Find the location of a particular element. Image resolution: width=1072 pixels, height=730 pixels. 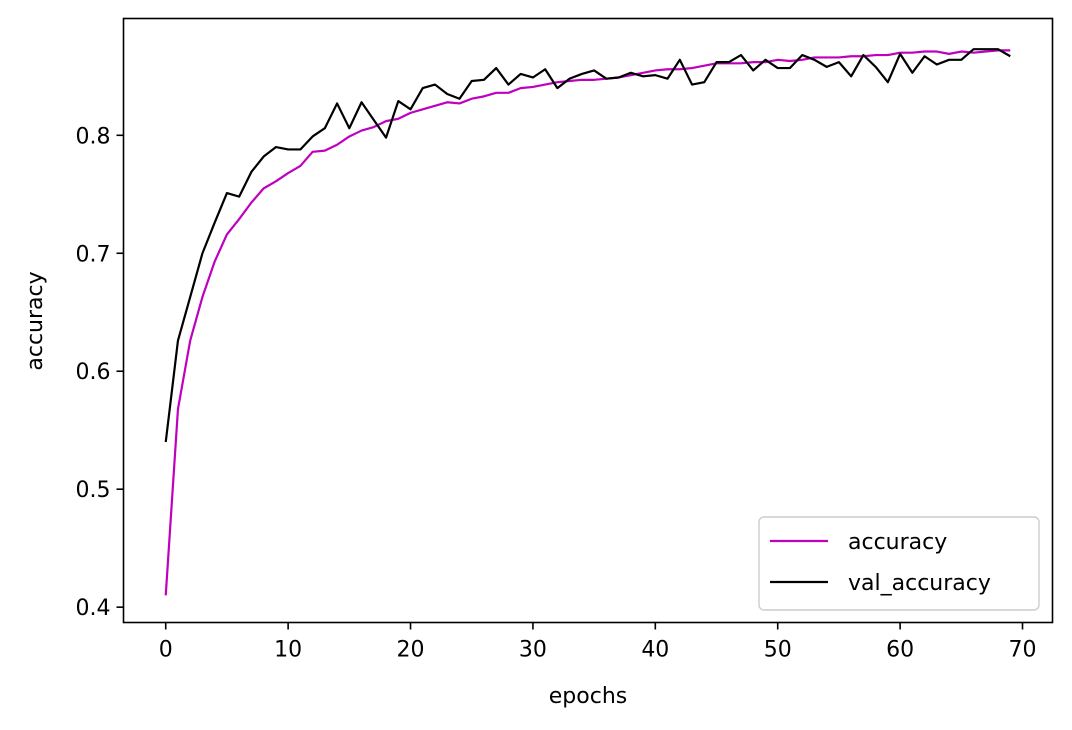

x-tick-label: 40 is located at coordinates (655, 650).